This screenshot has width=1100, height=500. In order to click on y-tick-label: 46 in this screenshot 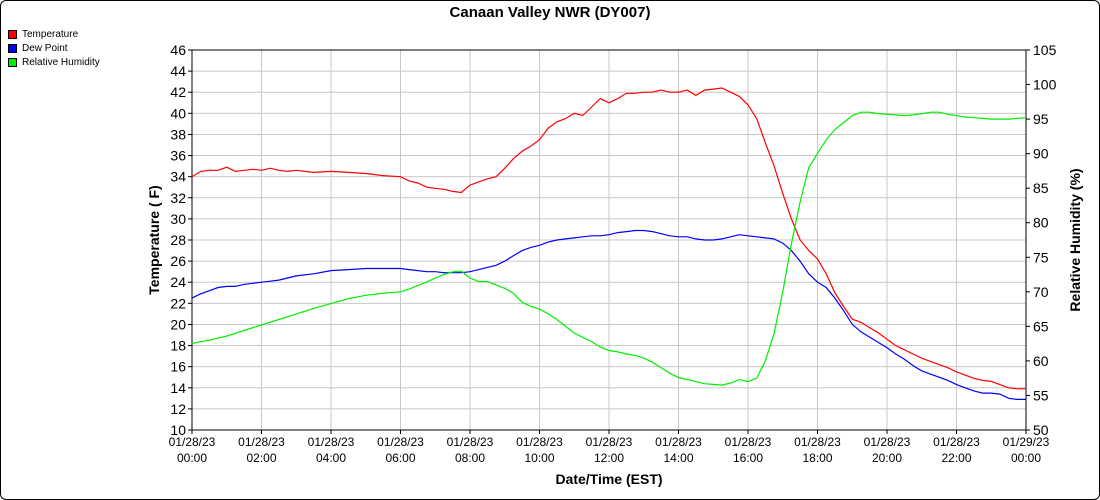, I will do `click(178, 50)`.